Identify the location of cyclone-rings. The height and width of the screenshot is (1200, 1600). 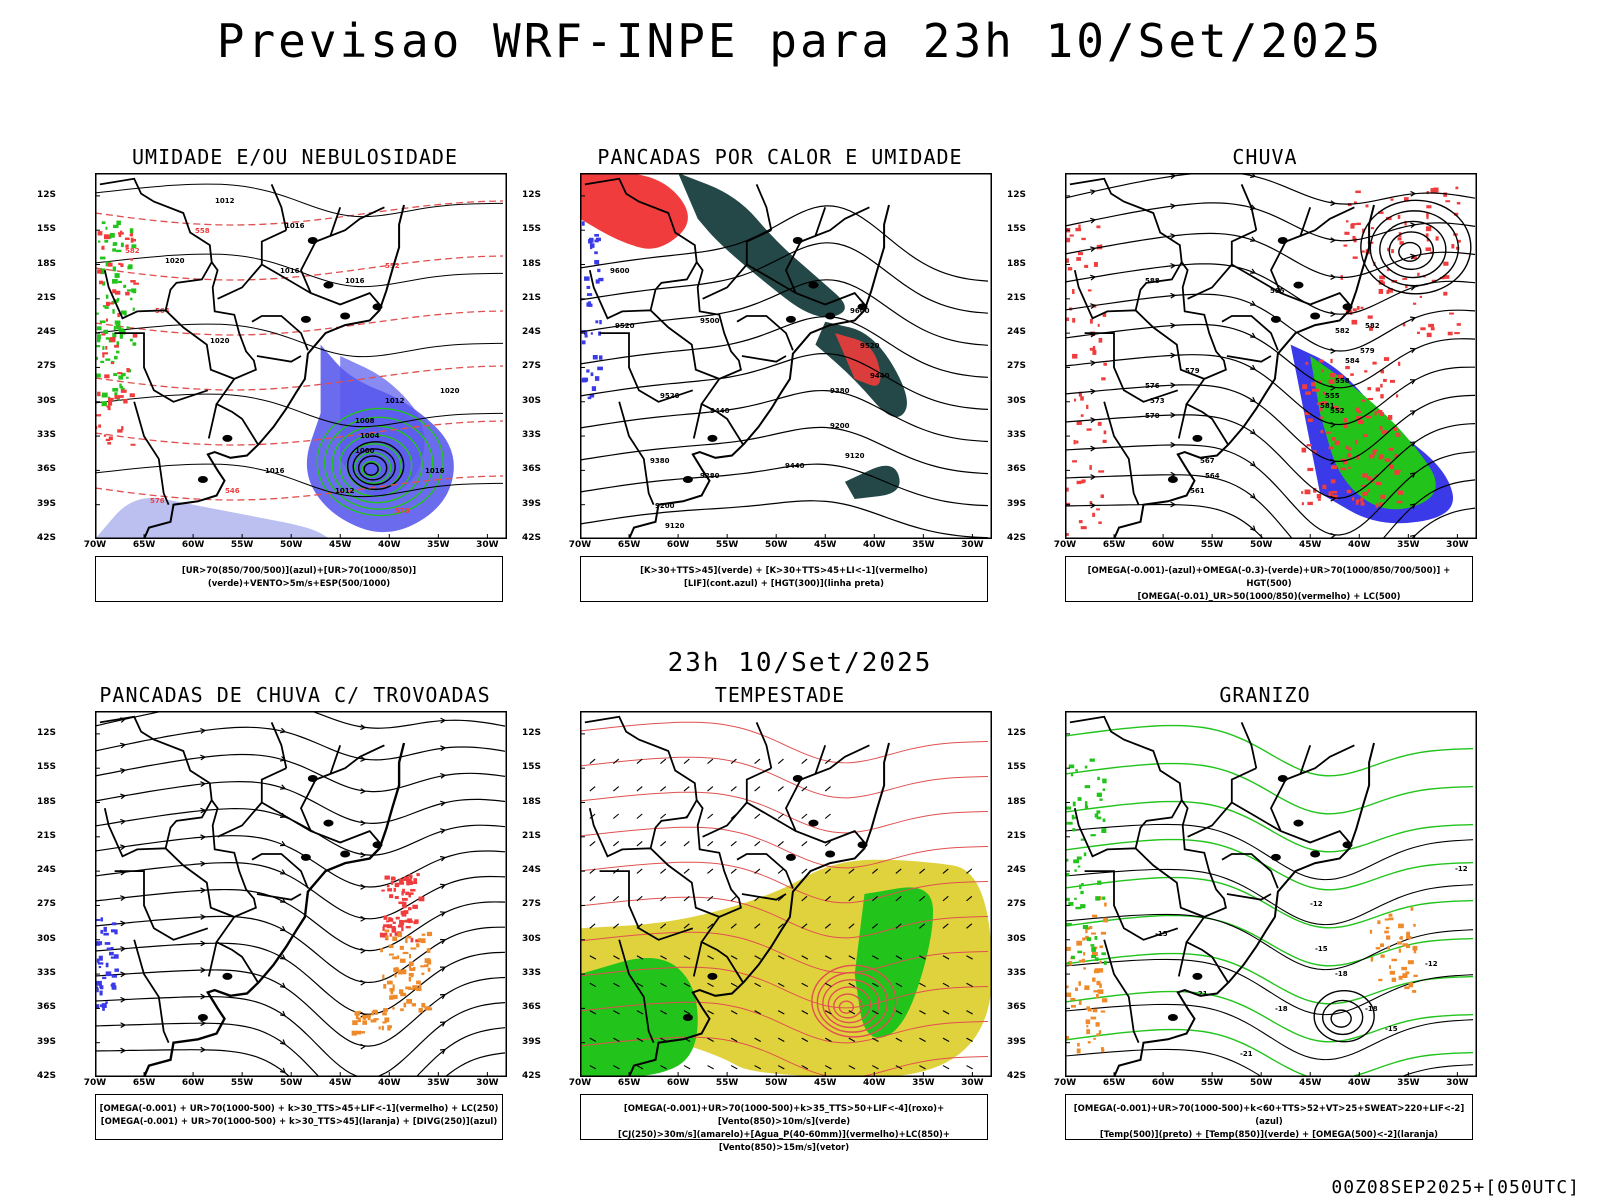
(854, 1001).